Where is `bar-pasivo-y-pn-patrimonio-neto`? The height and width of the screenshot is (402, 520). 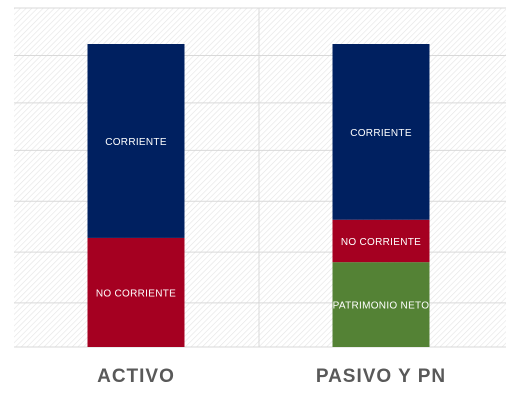
bar-pasivo-y-pn-patrimonio-neto is located at coordinates (381, 304).